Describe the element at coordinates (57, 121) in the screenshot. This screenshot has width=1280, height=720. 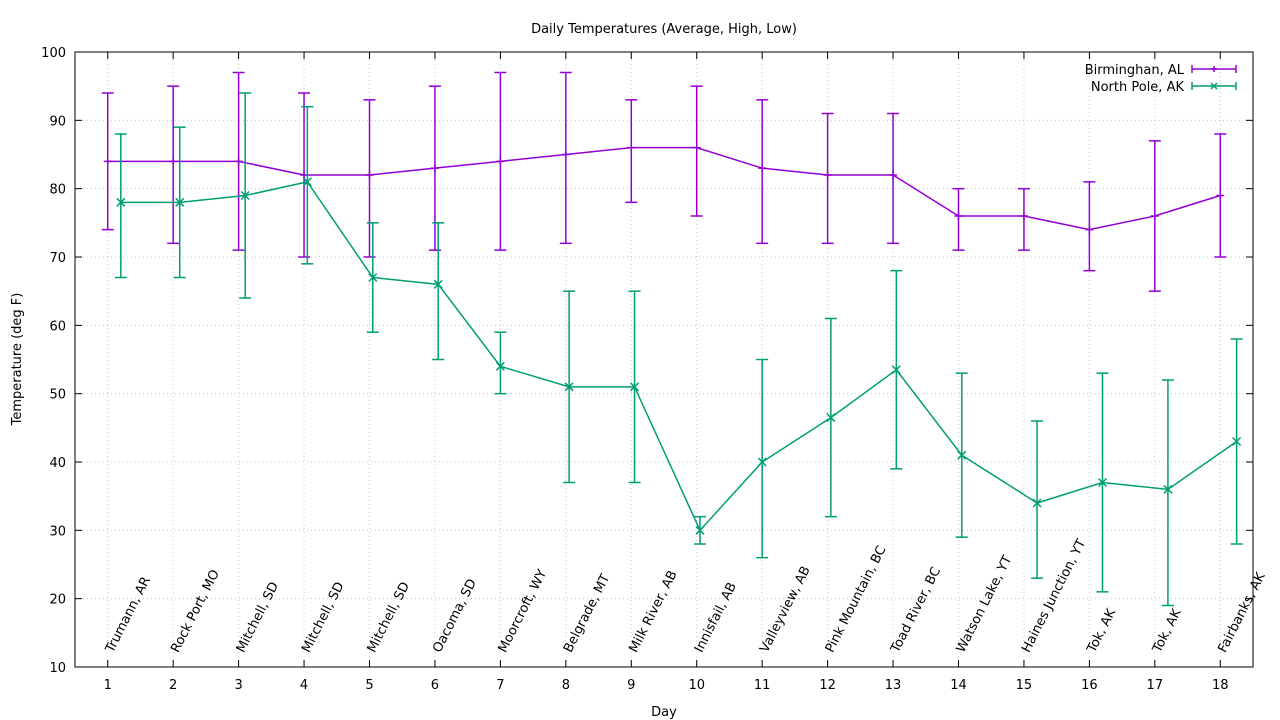
I see `y-tick-label: 90` at that location.